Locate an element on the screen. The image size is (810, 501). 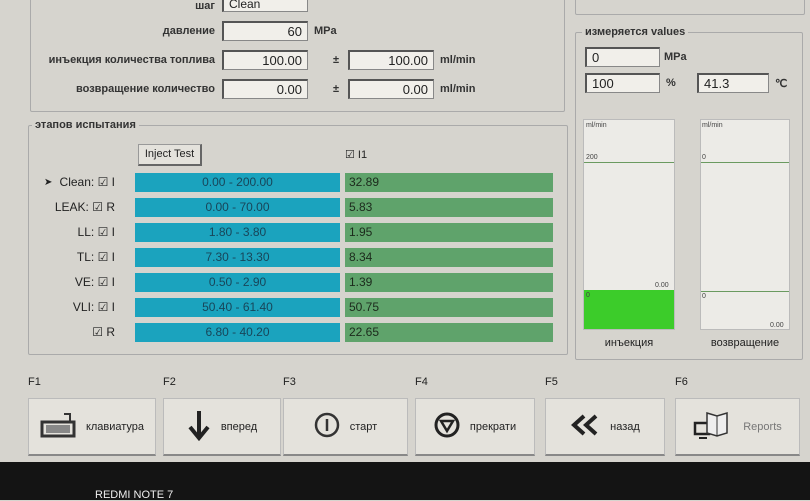
fkey-label: F6 is located at coordinates (681, 382).